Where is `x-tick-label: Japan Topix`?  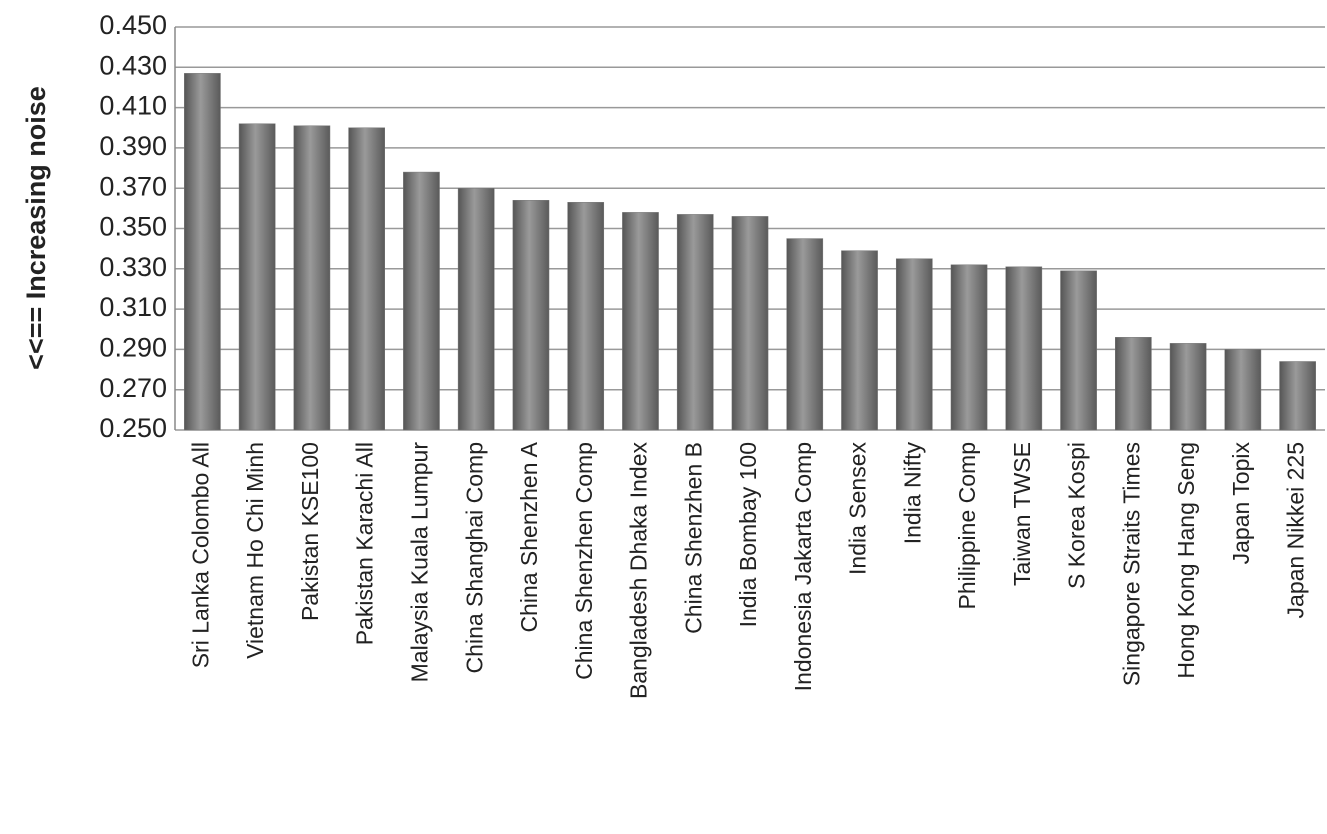
x-tick-label: Japan Topix is located at coordinates (1241, 503).